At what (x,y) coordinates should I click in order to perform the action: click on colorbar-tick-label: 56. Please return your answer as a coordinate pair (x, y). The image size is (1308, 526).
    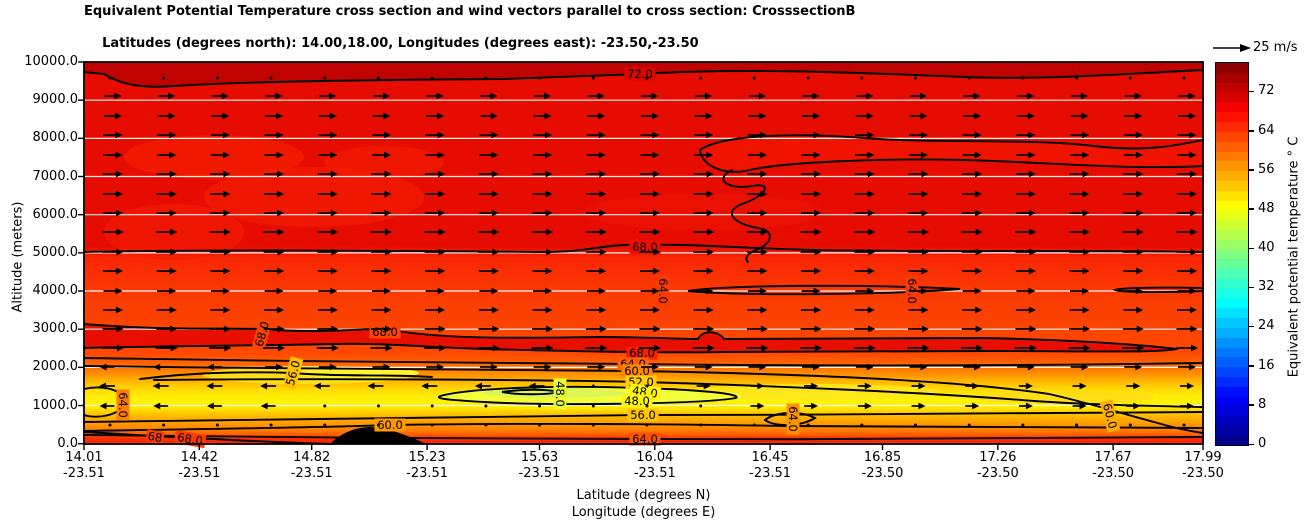
    Looking at the image, I should click on (1266, 169).